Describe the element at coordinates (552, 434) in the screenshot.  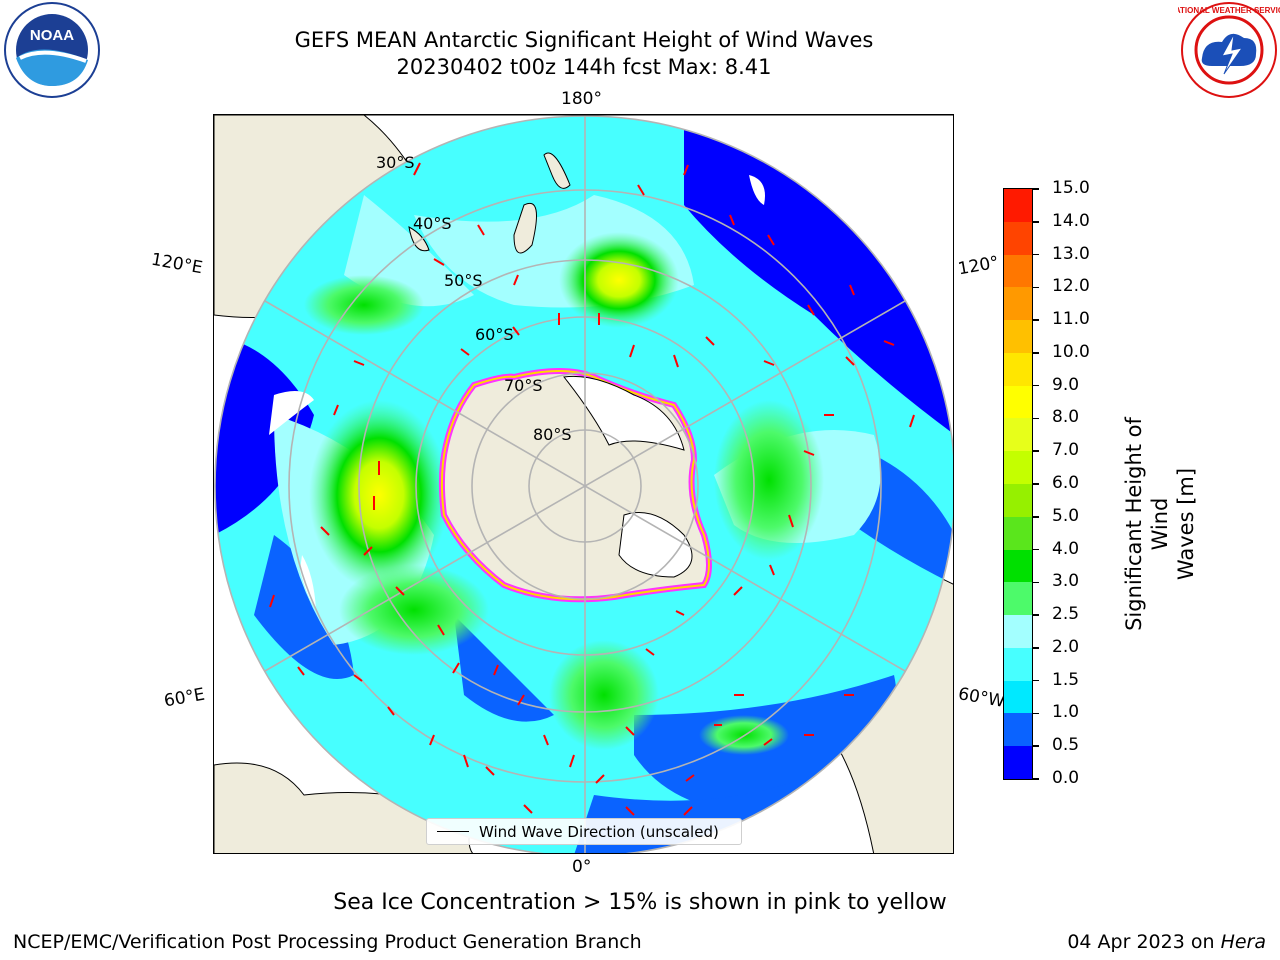
I see `lat-label-80s: 80°S` at that location.